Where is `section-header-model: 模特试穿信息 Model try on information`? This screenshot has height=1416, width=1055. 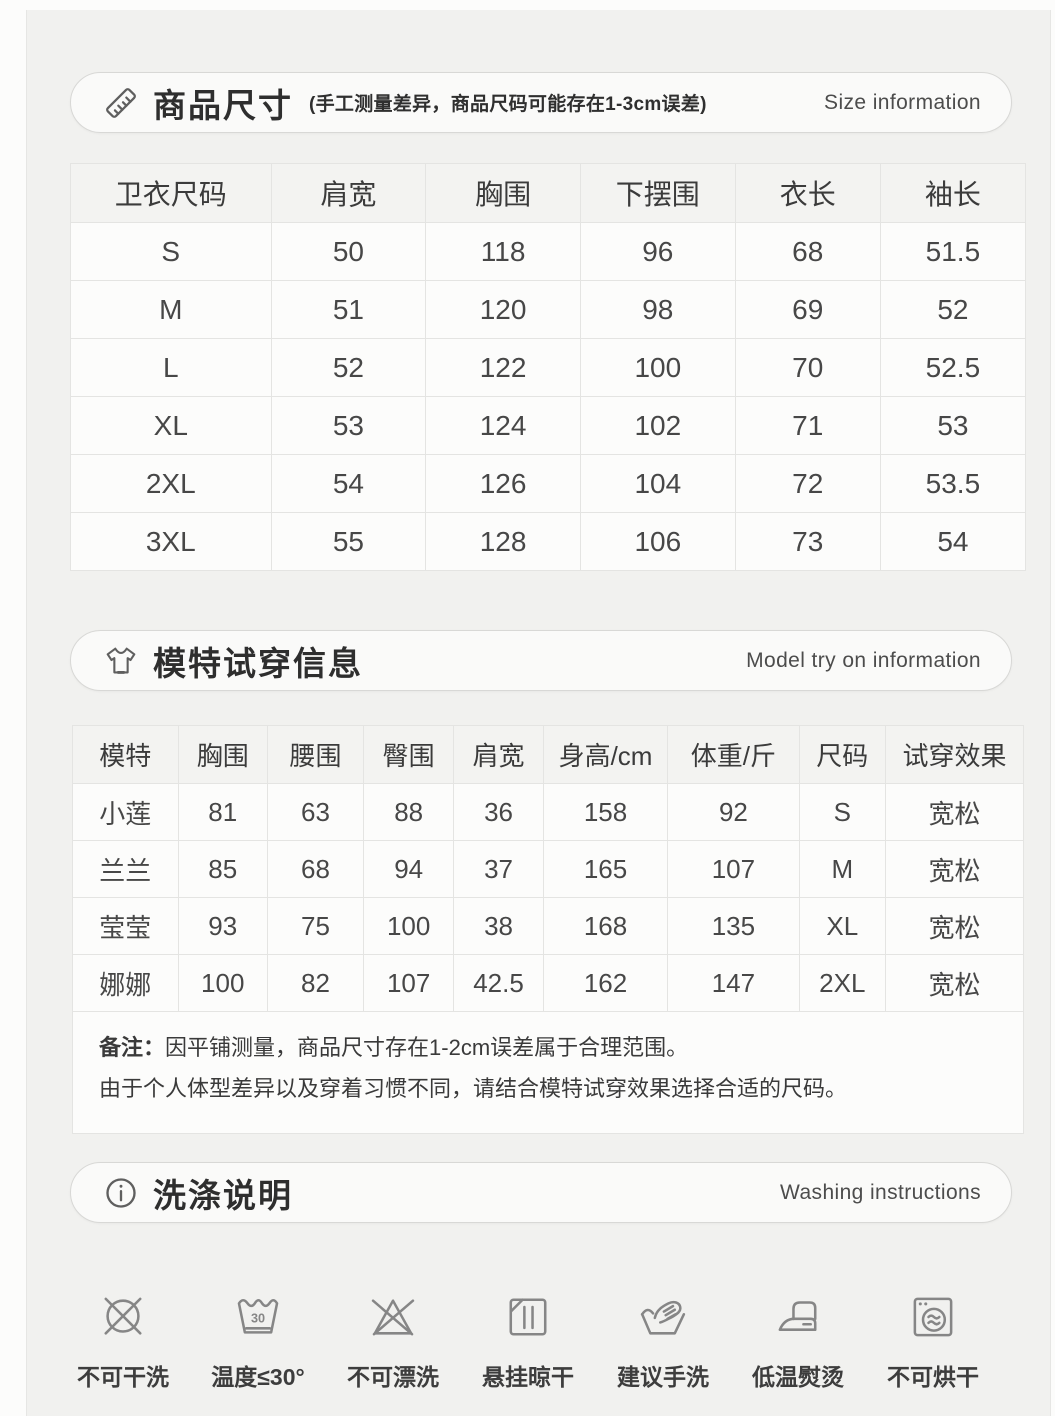
section-header-model: 模特试穿信息 Model try on information is located at coordinates (541, 660).